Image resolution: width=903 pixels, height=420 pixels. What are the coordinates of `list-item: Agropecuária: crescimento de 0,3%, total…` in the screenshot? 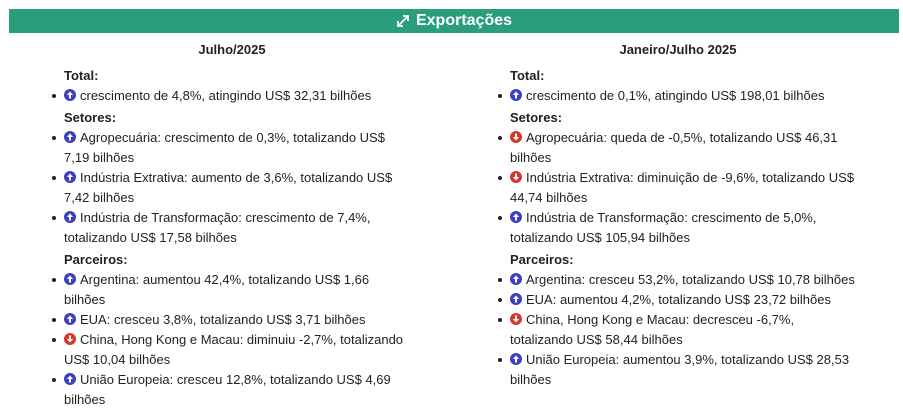 It's located at (257, 148).